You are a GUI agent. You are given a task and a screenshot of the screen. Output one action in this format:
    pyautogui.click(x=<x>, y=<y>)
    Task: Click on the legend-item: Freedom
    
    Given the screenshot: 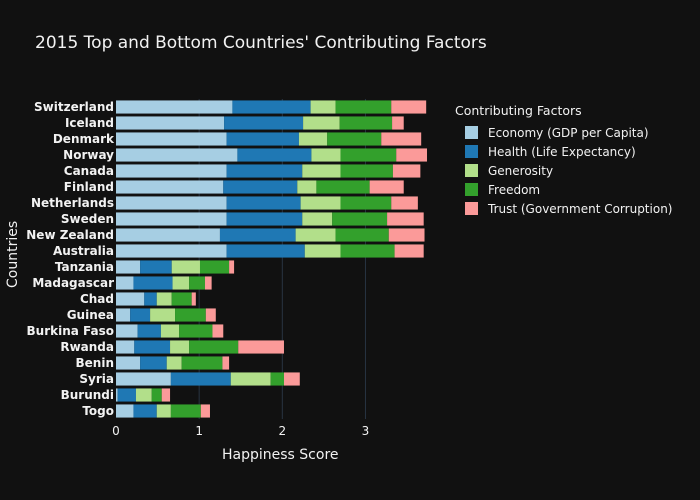 What is the action you would take?
    pyautogui.click(x=563, y=189)
    